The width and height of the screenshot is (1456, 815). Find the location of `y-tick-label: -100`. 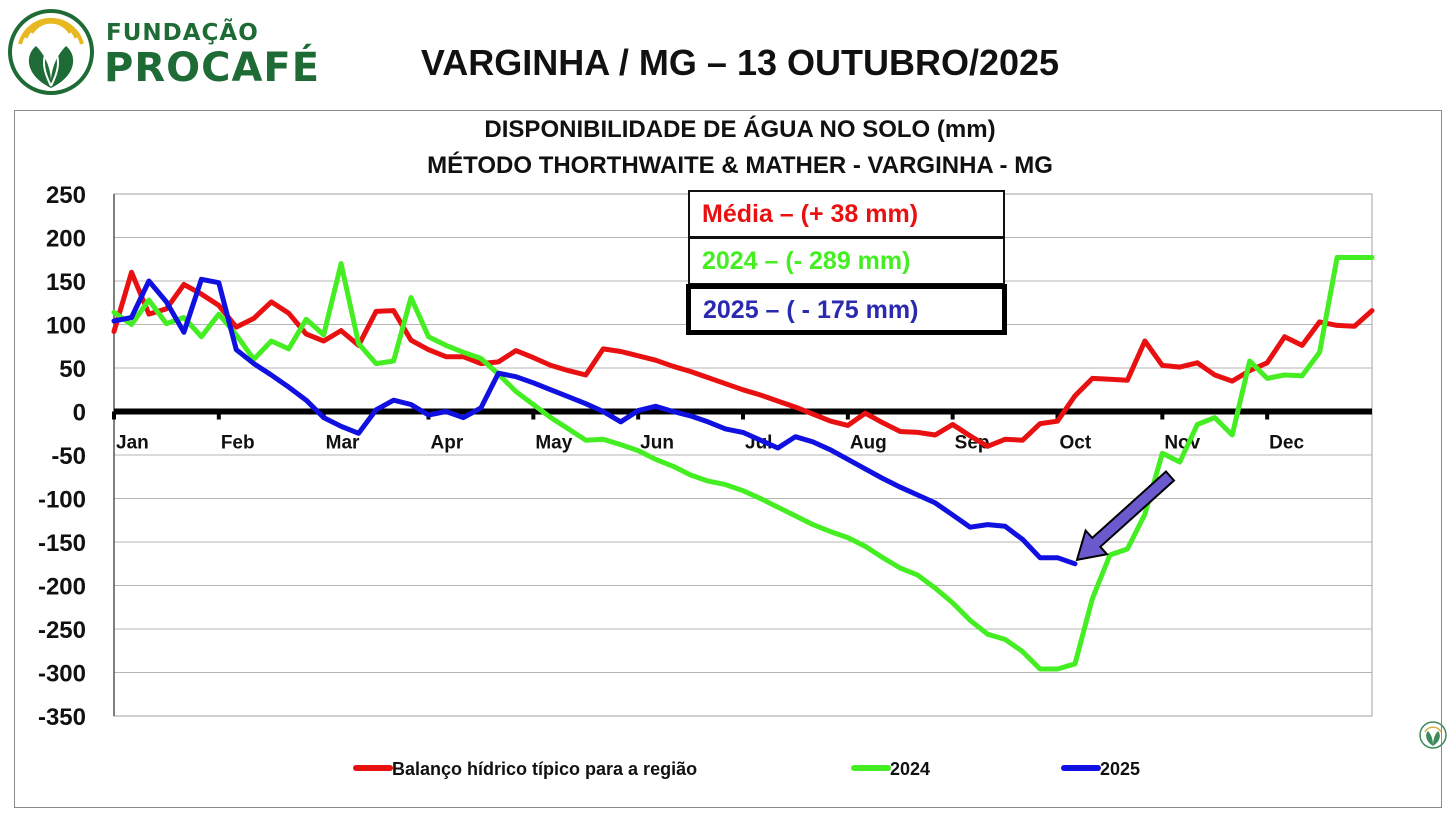

y-tick-label: -100 is located at coordinates (62, 500).